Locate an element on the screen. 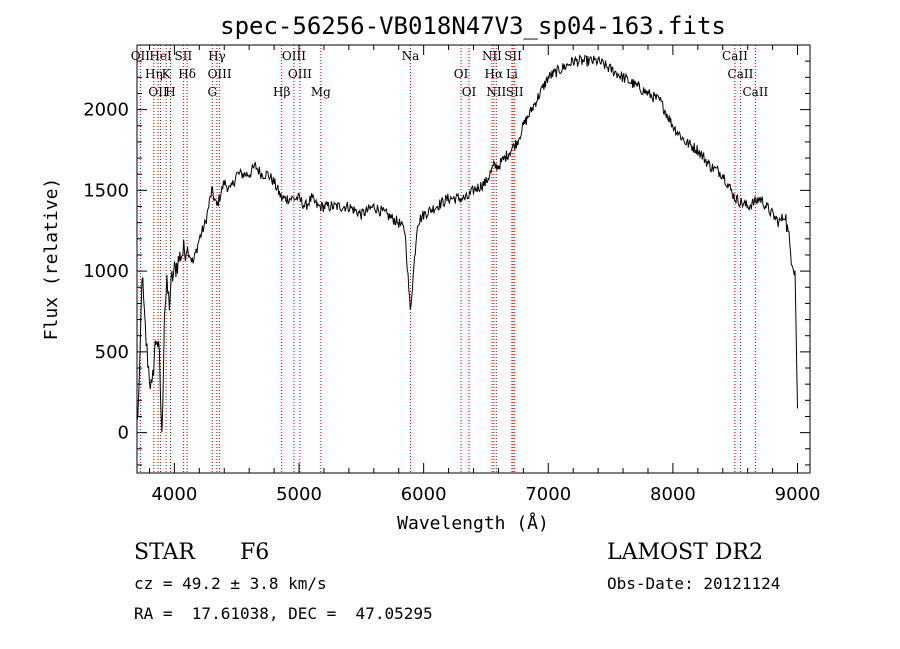  observation-date: Obs-Date: 20121124 is located at coordinates (694, 583).